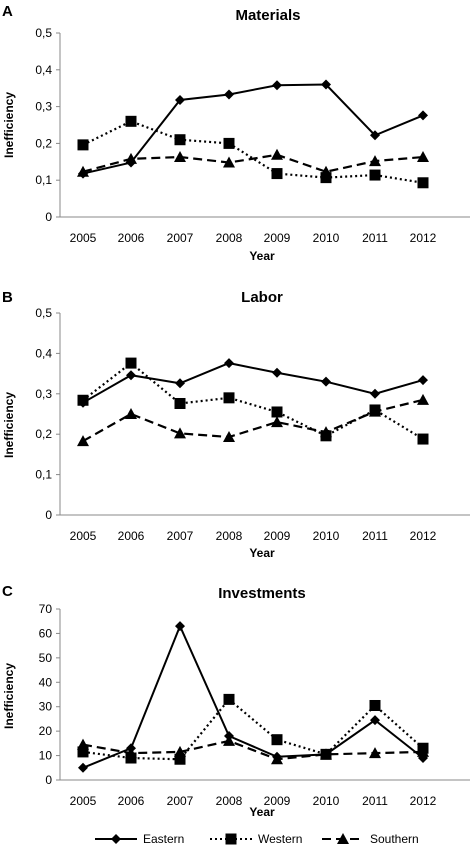  Describe the element at coordinates (46, 756) in the screenshot. I see `y-tick-label: 10` at that location.